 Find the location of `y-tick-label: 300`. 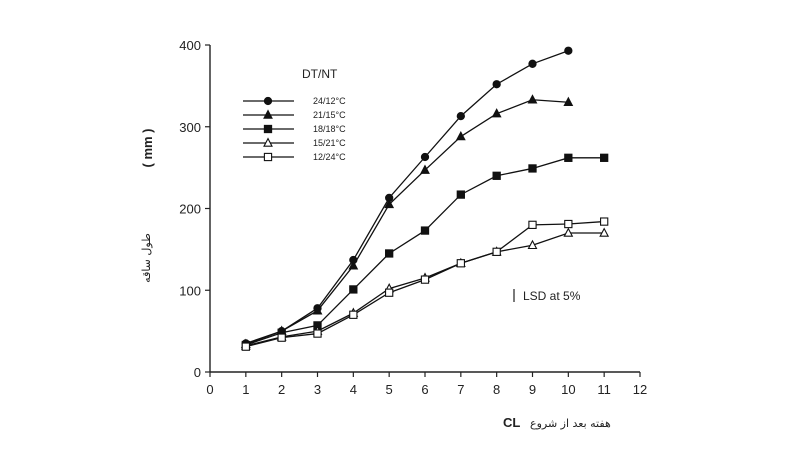

y-tick-label: 300 is located at coordinates (190, 127).